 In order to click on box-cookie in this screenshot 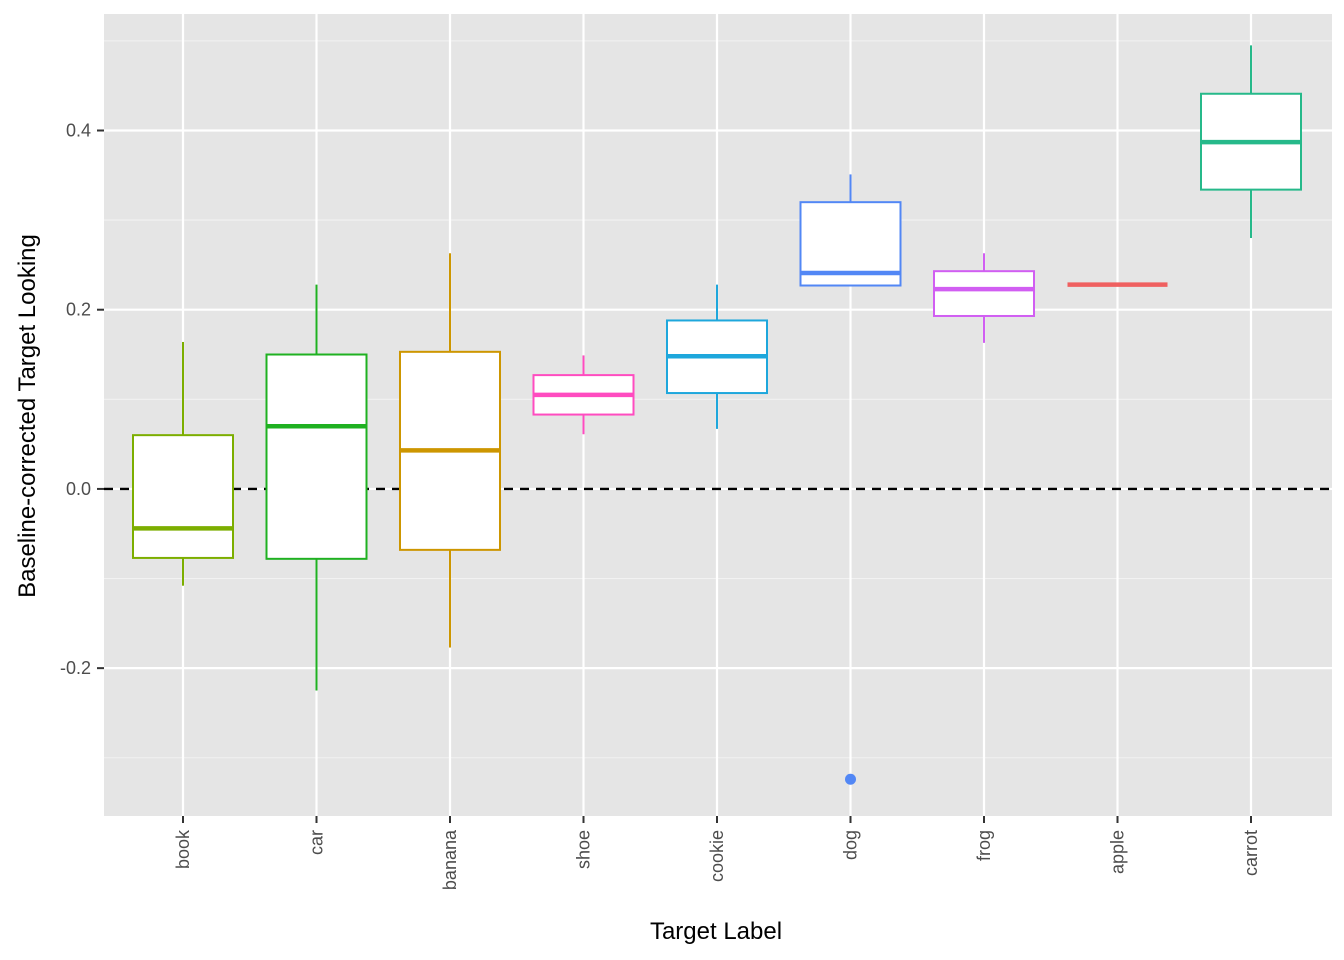, I will do `click(717, 356)`.